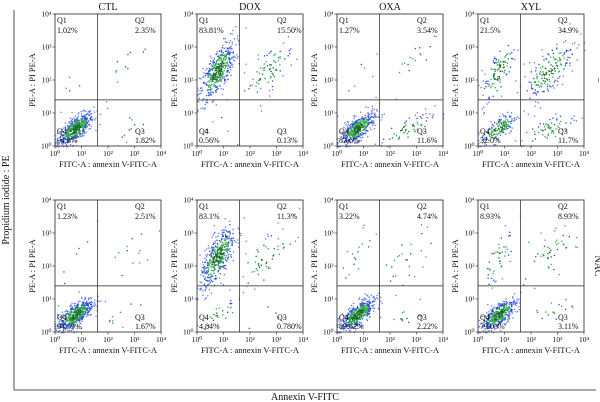  I want to click on quadrant-label-q4: Q4, so click(485, 317).